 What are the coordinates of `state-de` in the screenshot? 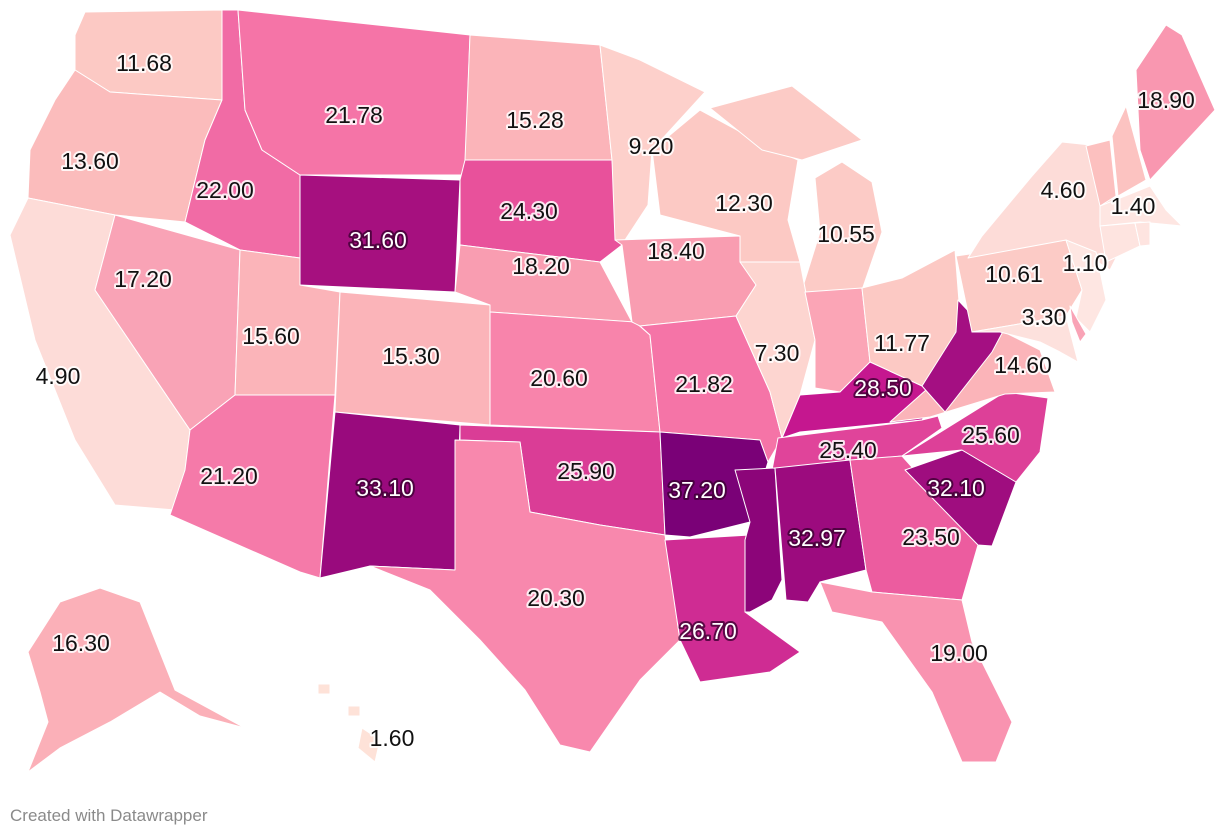 It's located at (1078, 324).